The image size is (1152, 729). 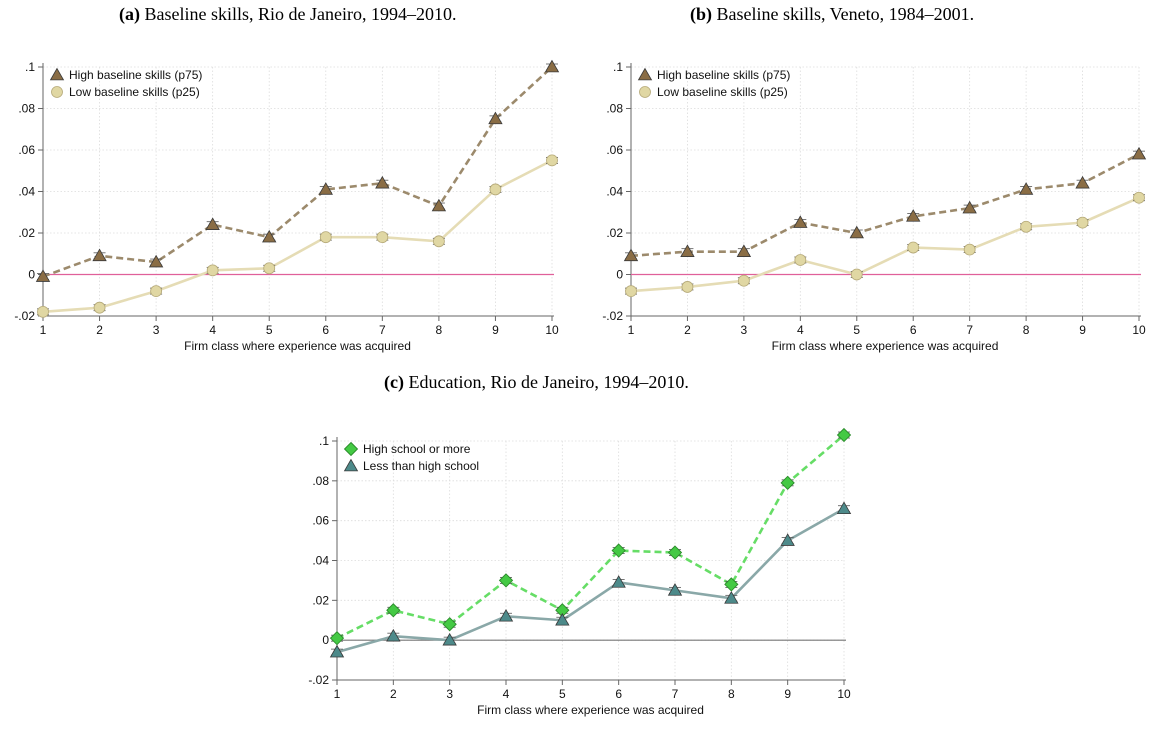 I want to click on panel-b-label: (b), so click(x=701, y=14).